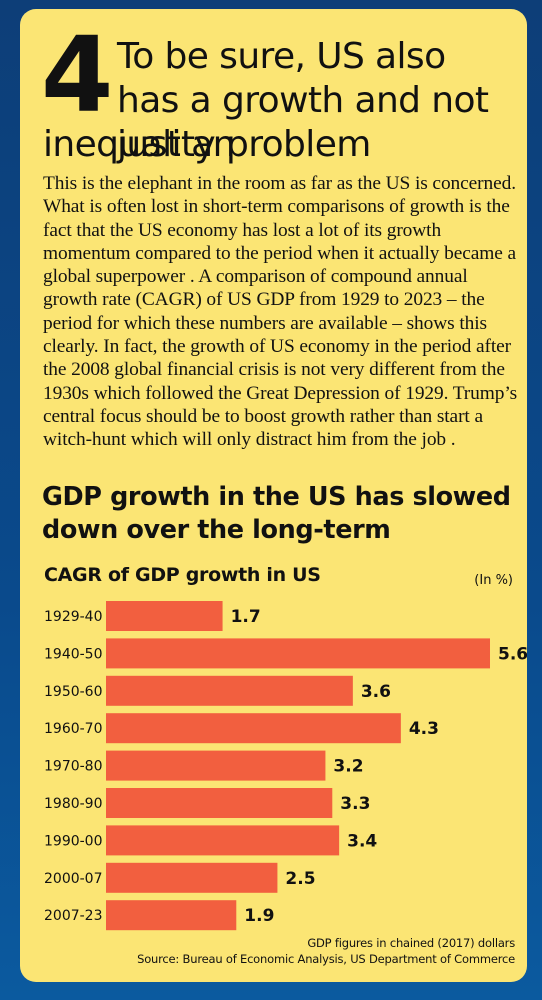  Describe the element at coordinates (362, 841) in the screenshot. I see `bar-value-label: 3.4` at that location.